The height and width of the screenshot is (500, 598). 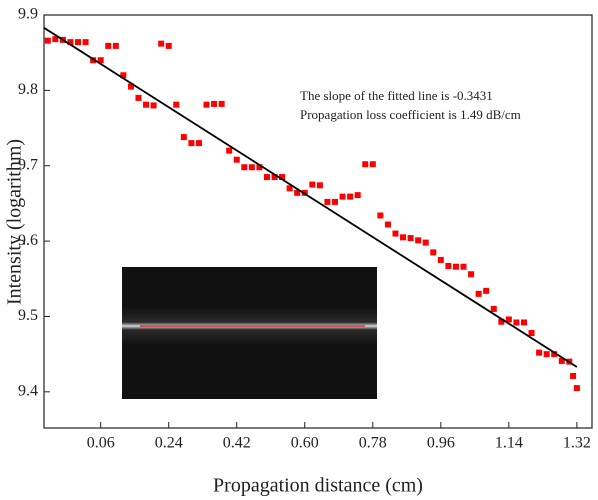 I want to click on y-tick-label: 9.4, so click(x=28, y=390).